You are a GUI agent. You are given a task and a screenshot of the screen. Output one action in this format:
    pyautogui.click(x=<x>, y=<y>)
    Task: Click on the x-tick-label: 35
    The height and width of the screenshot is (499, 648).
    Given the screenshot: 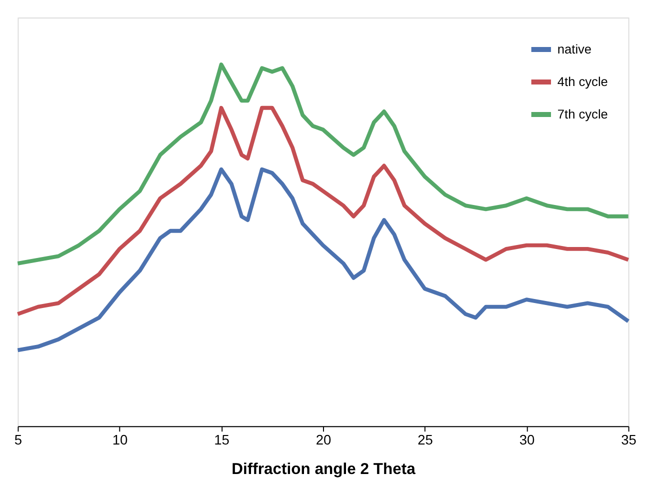 What is the action you would take?
    pyautogui.click(x=629, y=440)
    